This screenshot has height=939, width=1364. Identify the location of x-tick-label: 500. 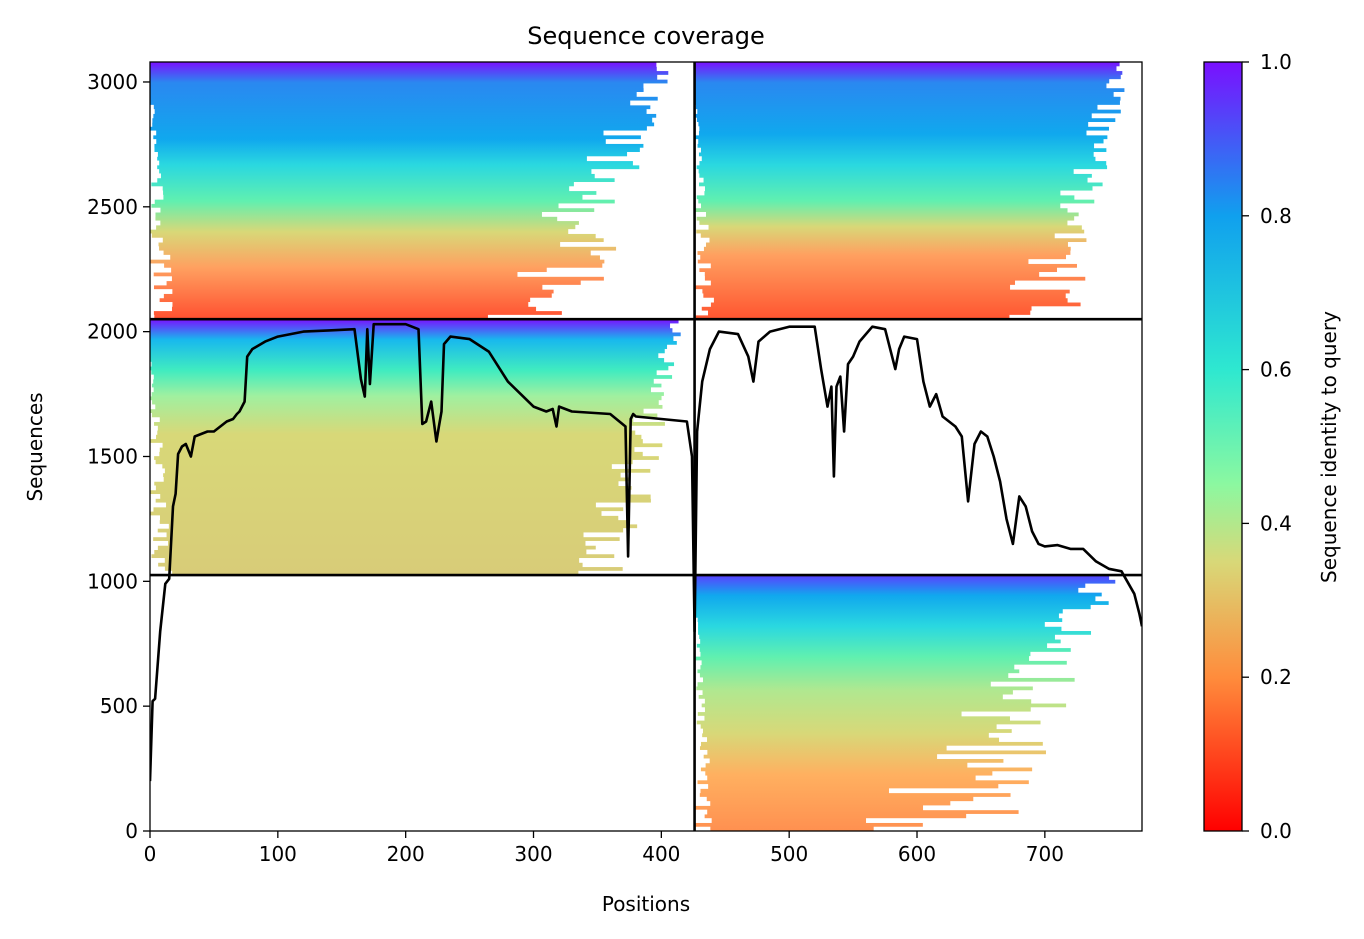
(789, 854).